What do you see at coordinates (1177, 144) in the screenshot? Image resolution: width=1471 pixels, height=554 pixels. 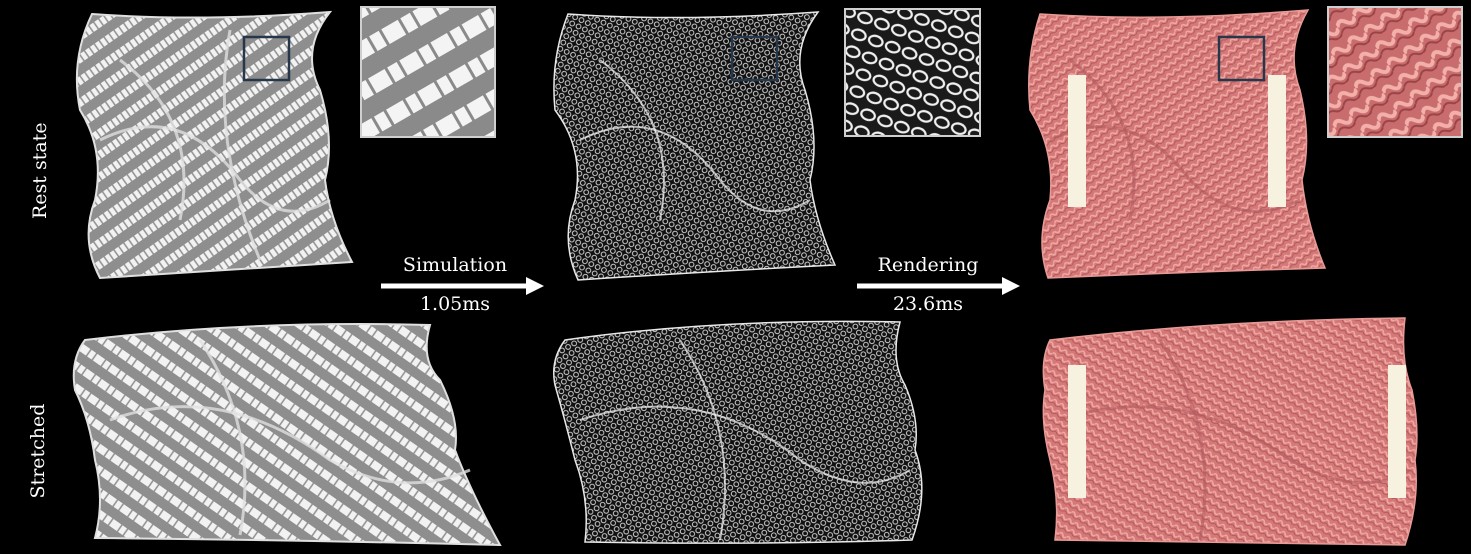 I see `rendered-rest-panel` at bounding box center [1177, 144].